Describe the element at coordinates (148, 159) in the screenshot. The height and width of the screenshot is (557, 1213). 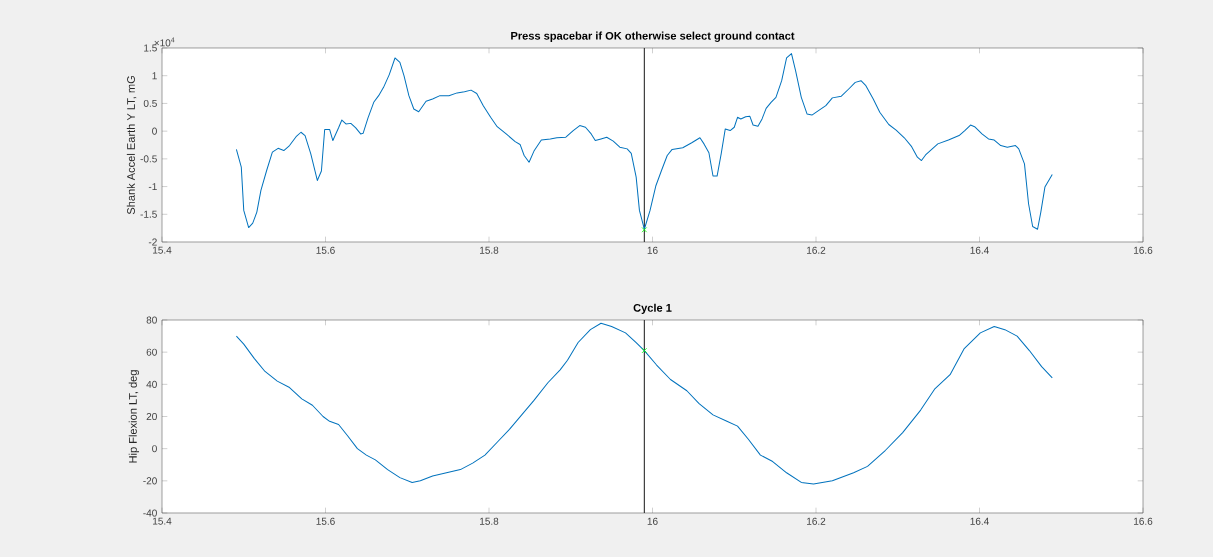
I see `y-tick-label: -0.5` at that location.